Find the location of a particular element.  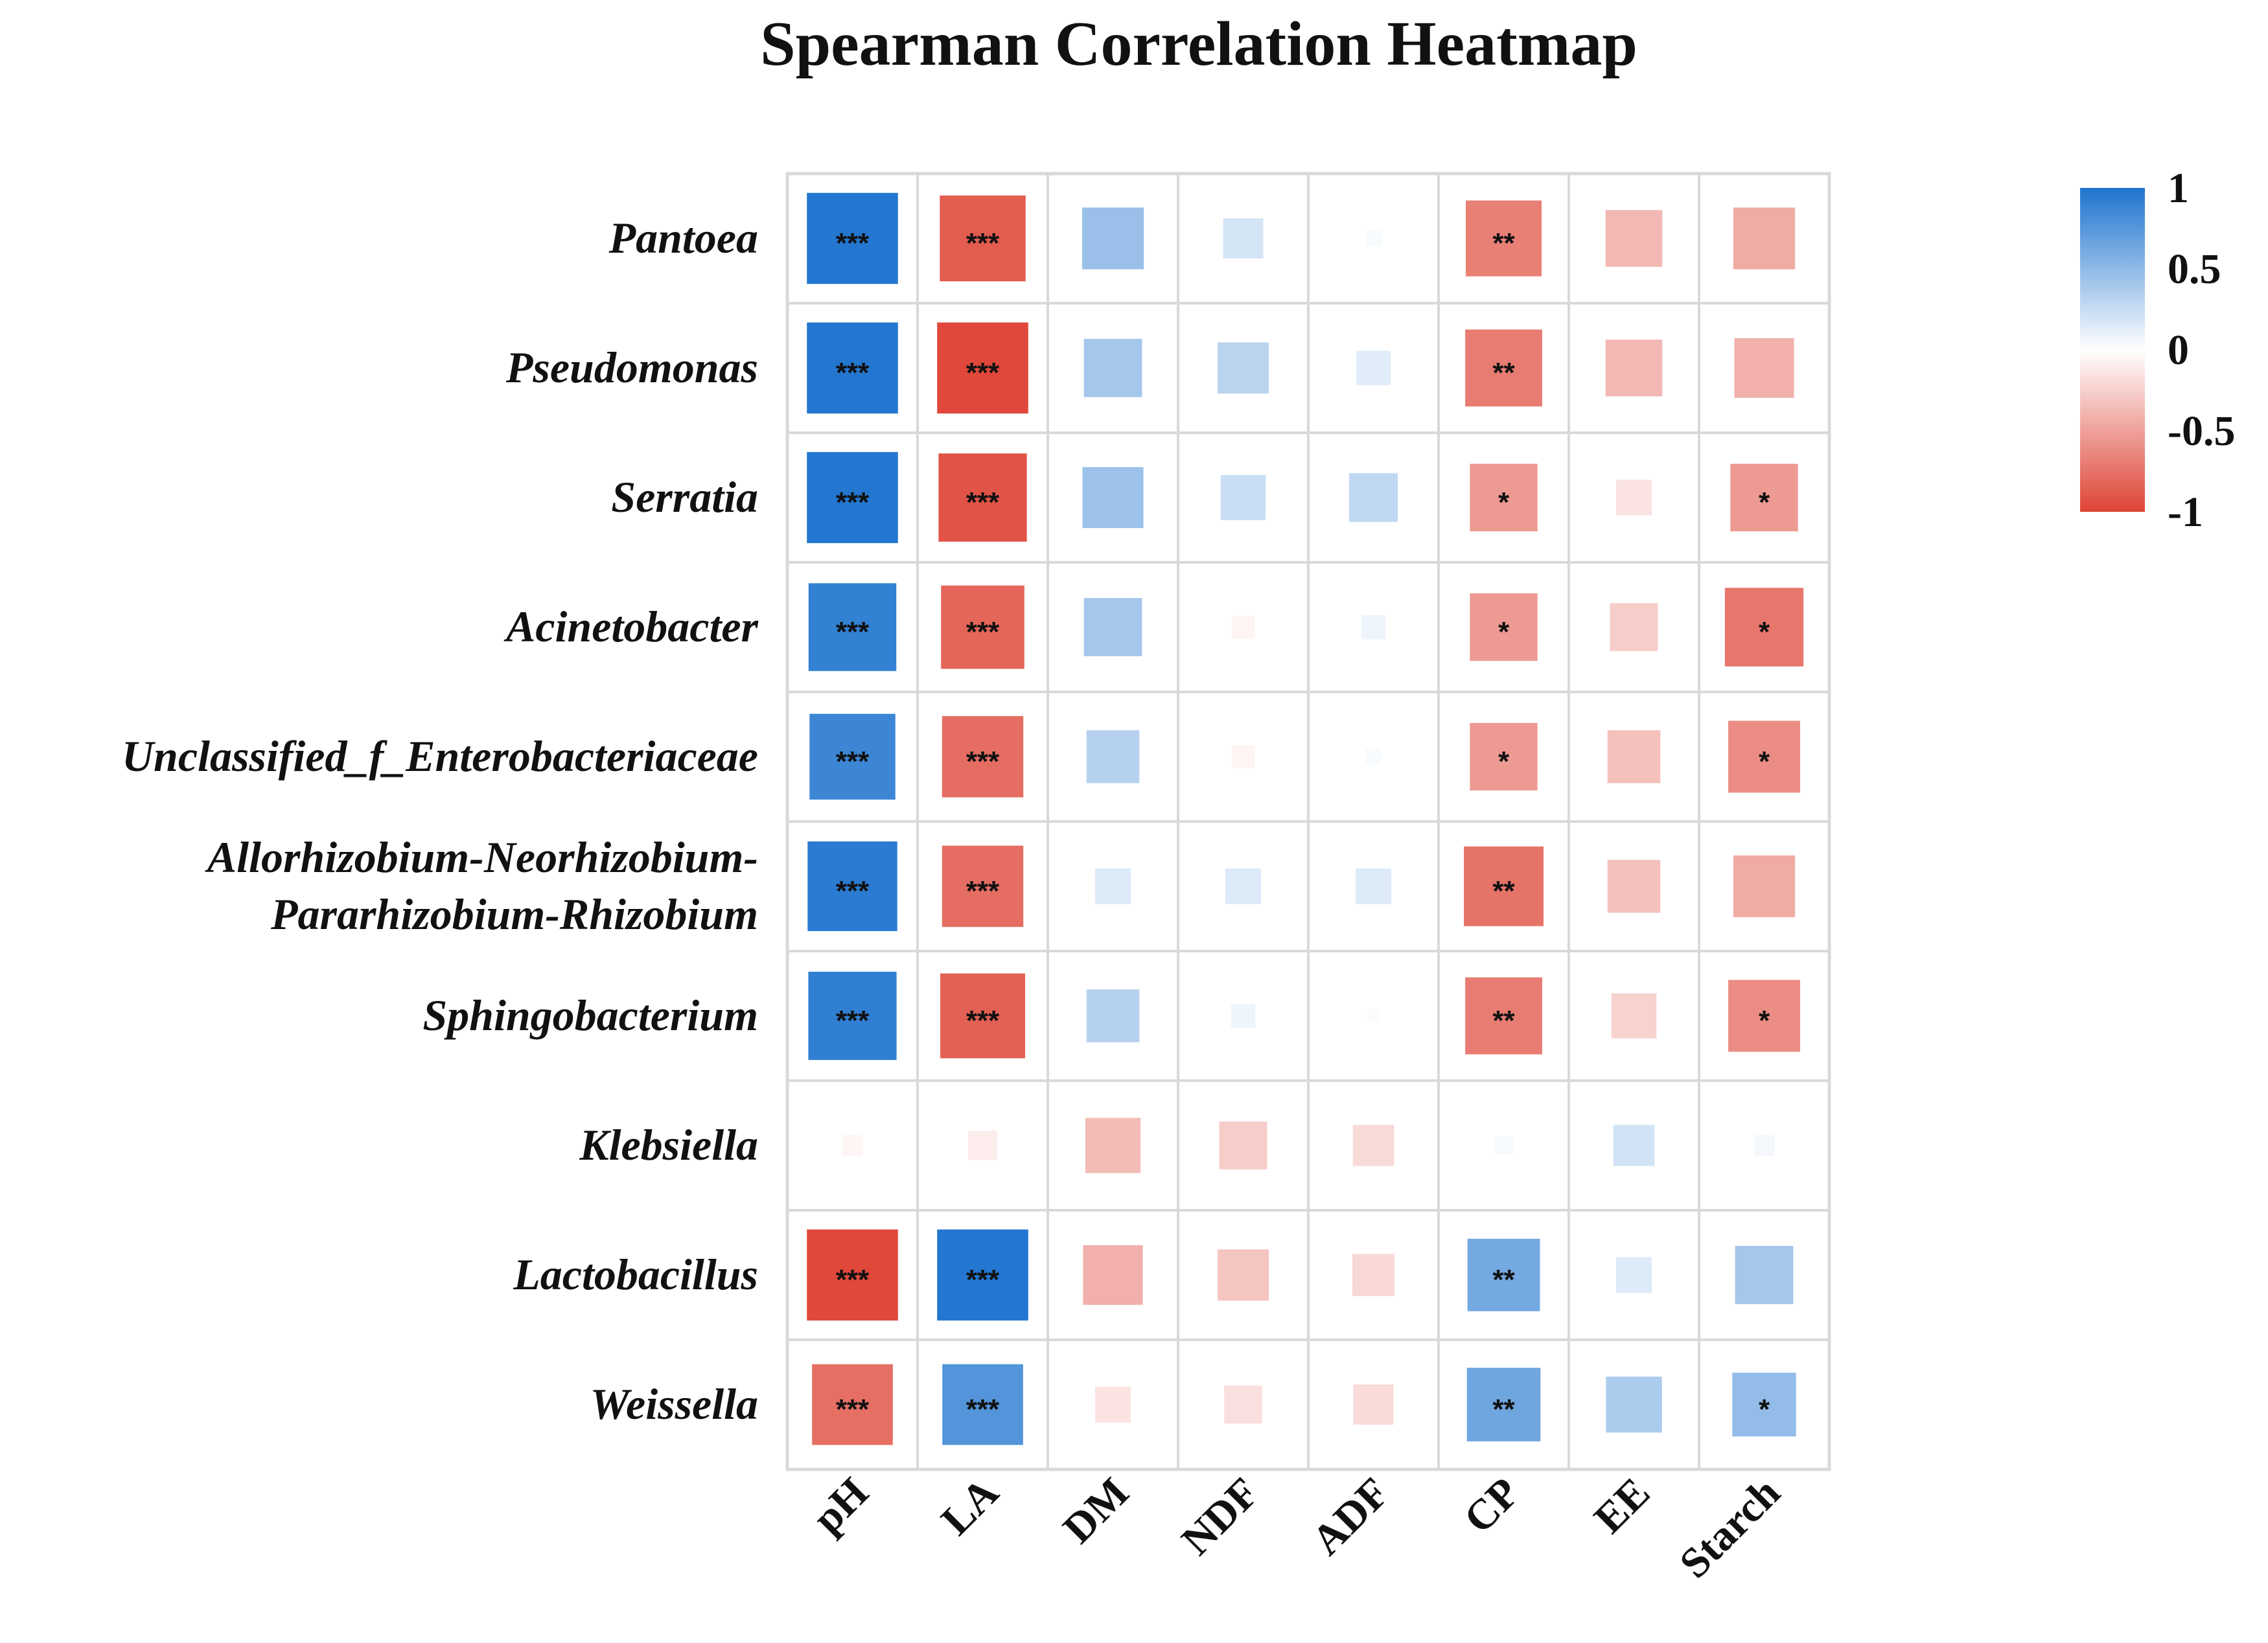

row-label-pseudomonas: Pseudomonas is located at coordinates (631, 367).